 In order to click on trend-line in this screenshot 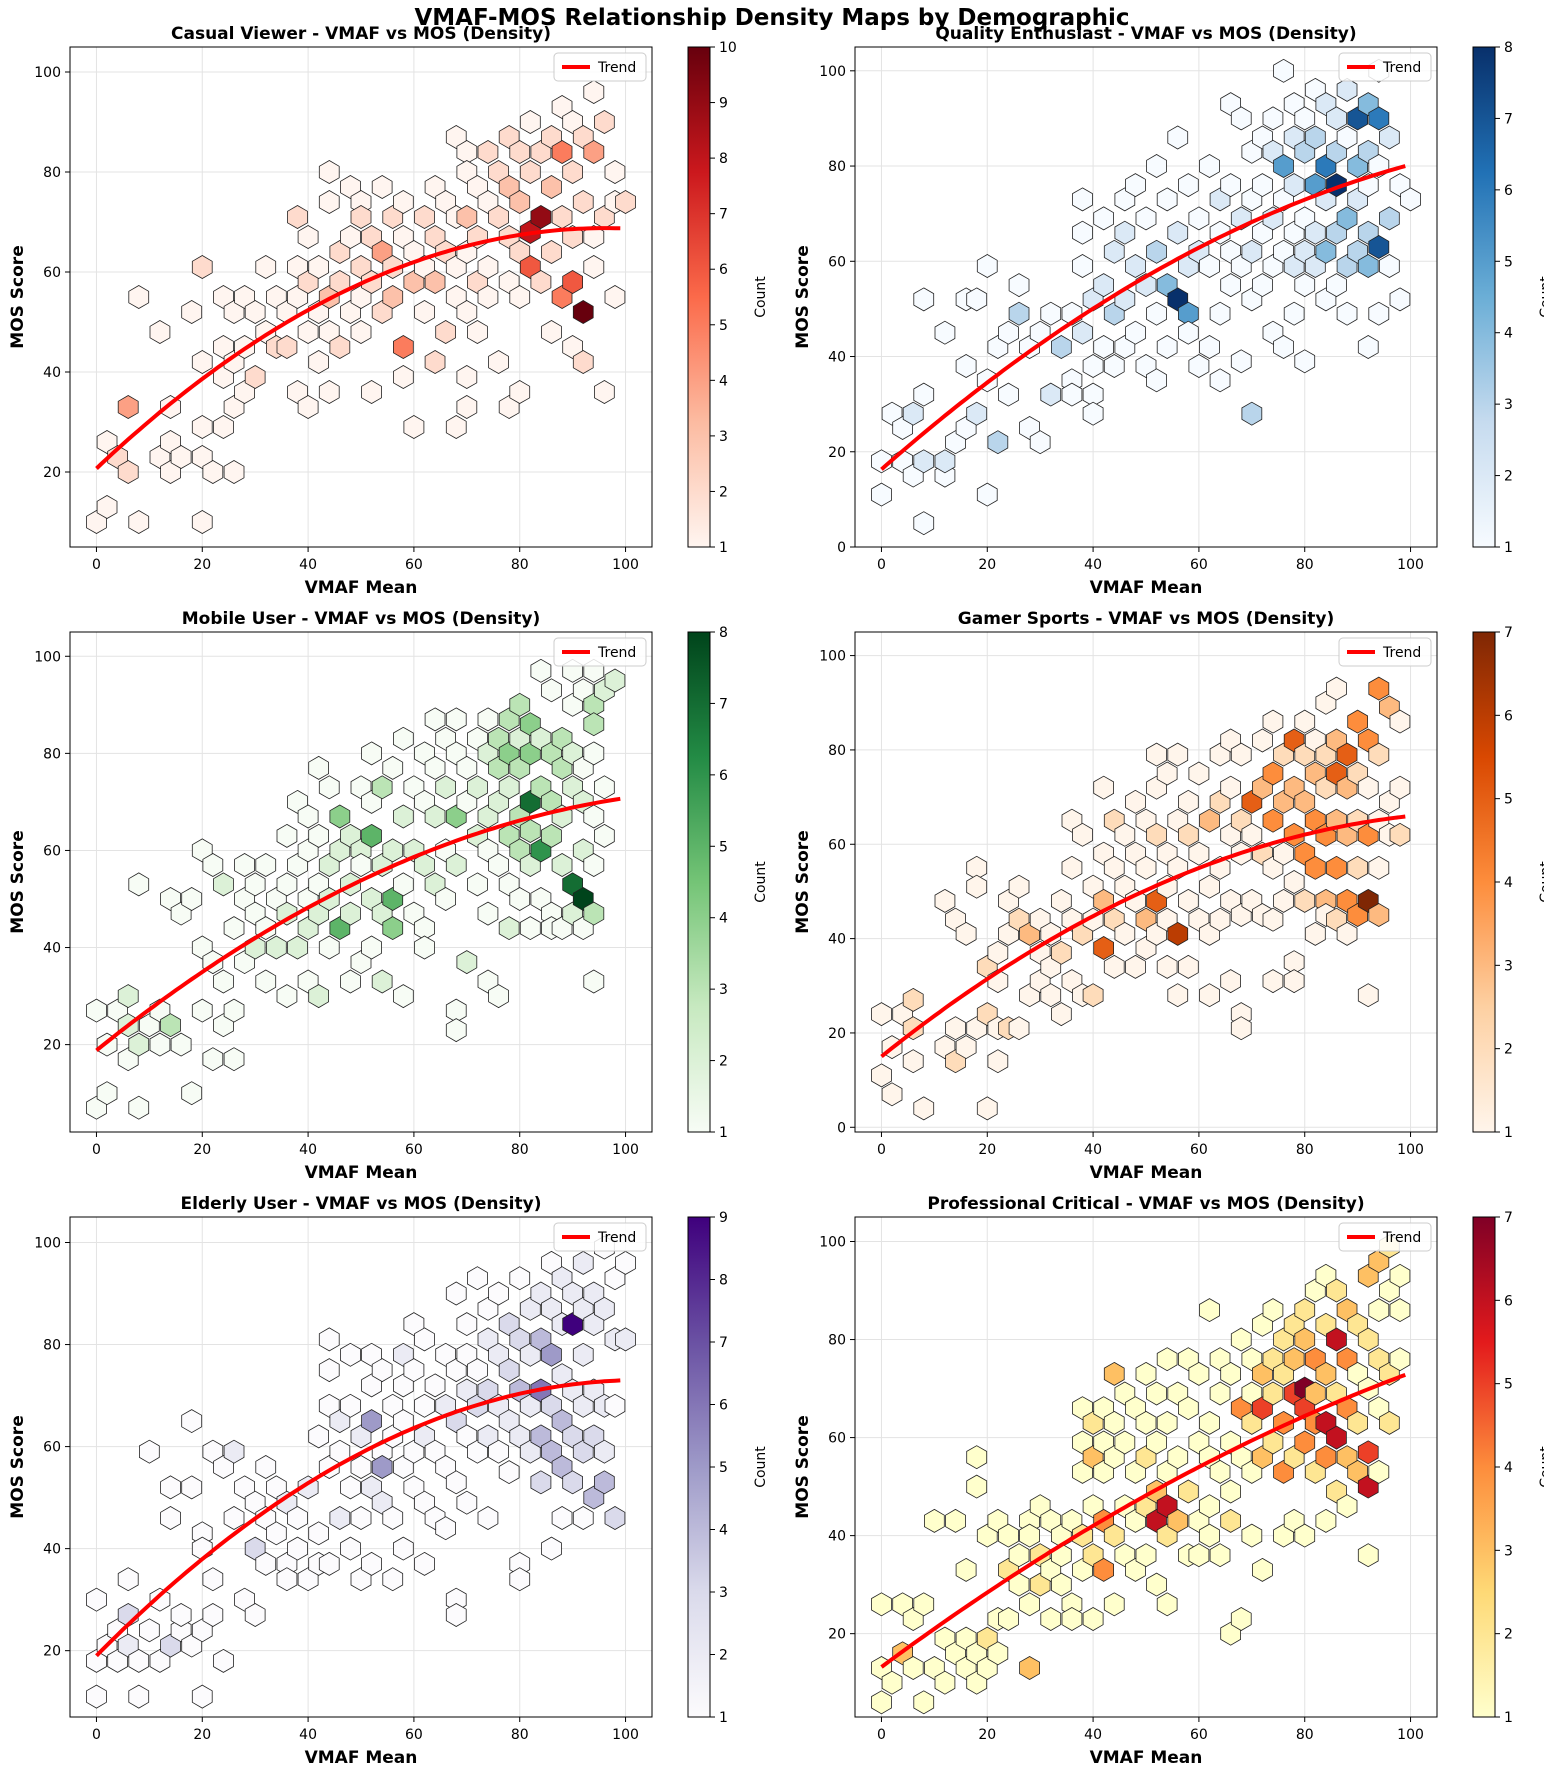, I will do `click(358, 348)`.